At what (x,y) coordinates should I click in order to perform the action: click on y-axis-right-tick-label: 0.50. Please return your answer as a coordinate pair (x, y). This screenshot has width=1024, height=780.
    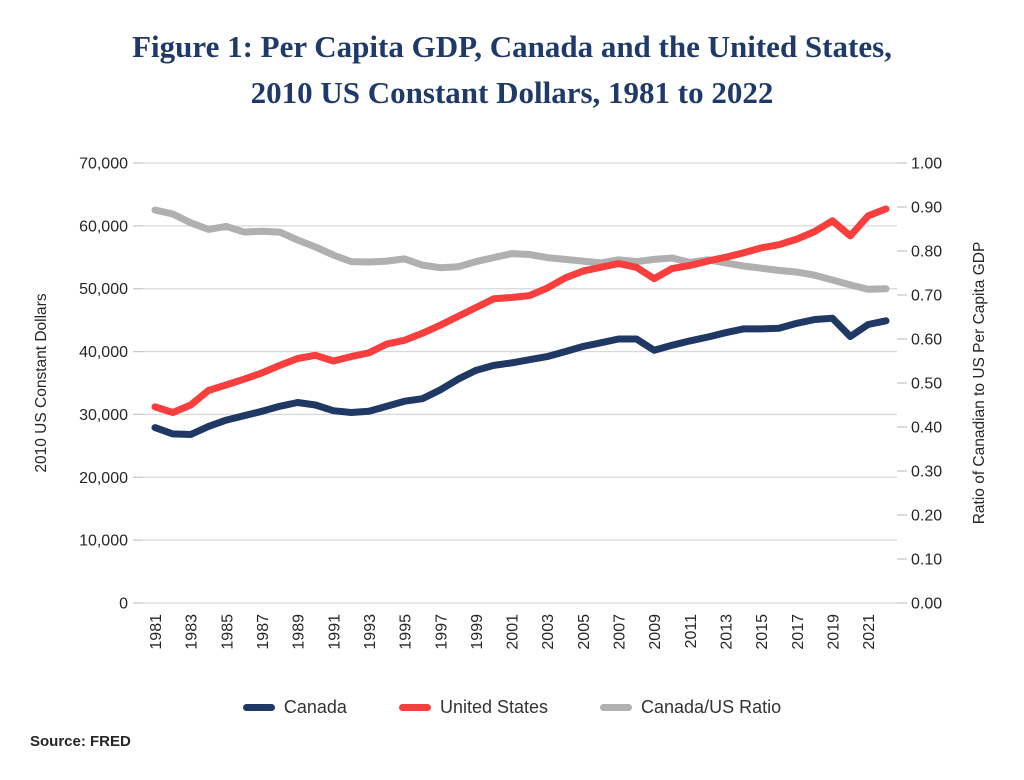
    Looking at the image, I should click on (926, 384).